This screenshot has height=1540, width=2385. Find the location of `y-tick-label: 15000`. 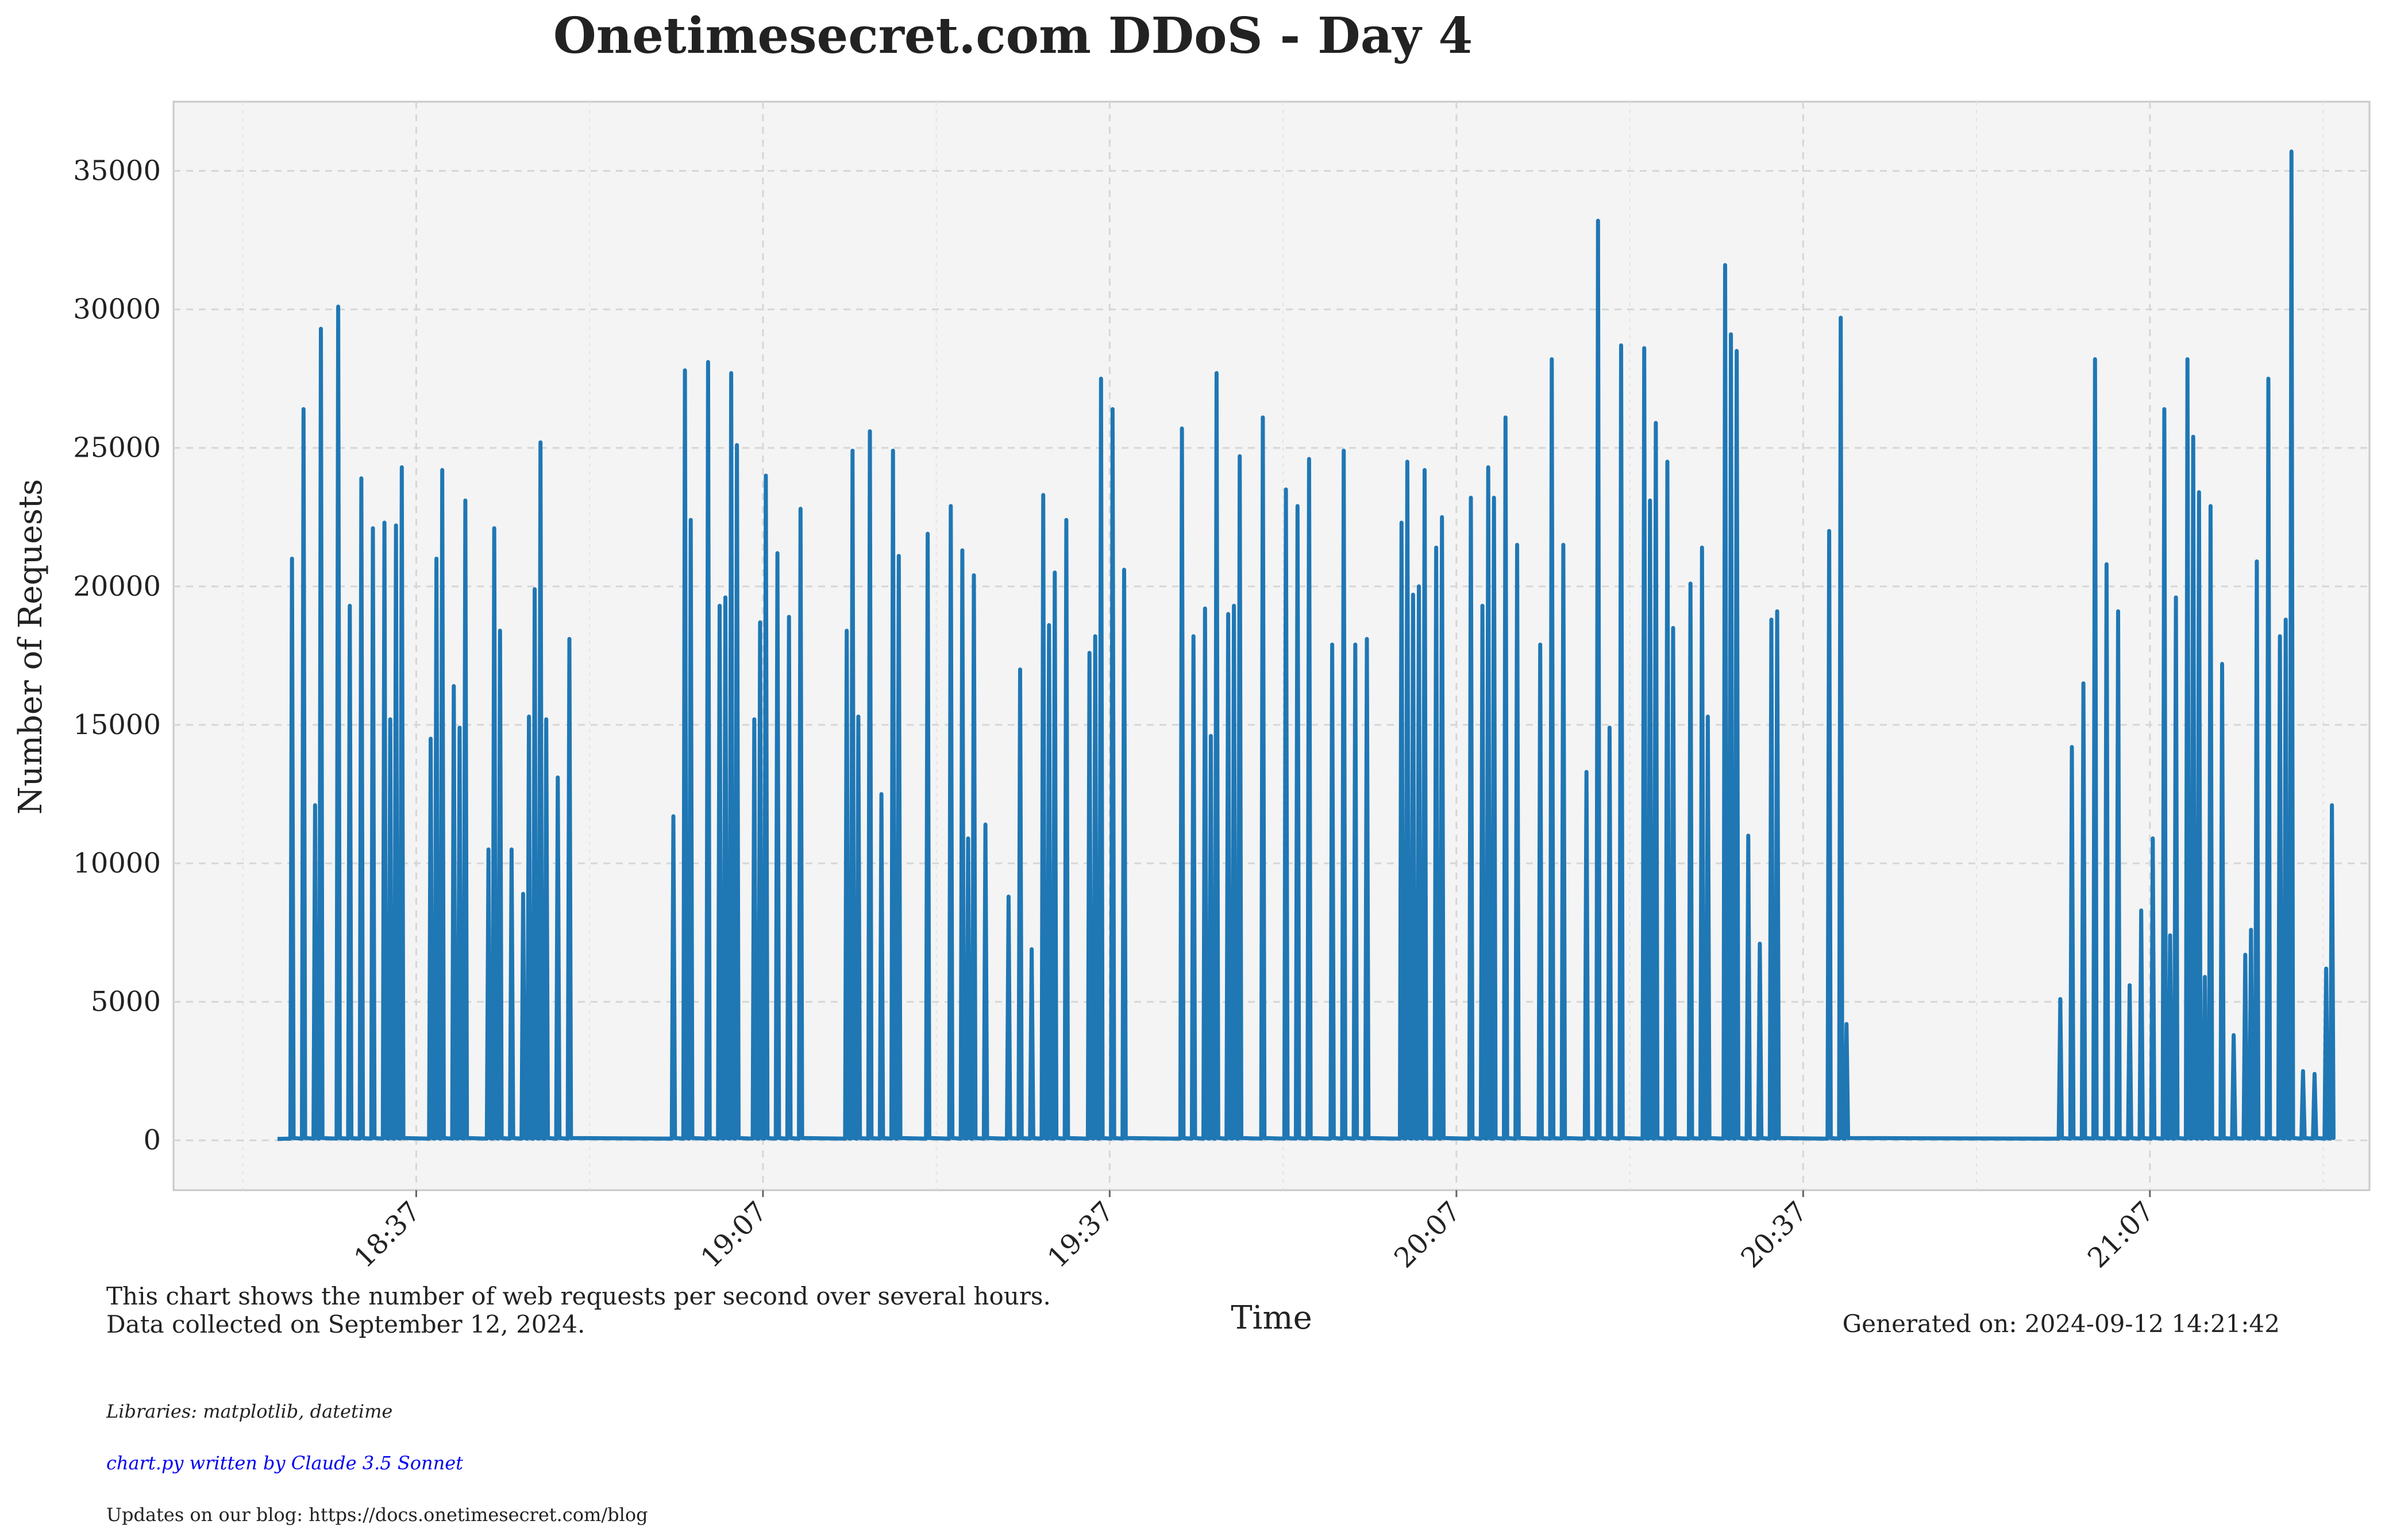

y-tick-label: 15000 is located at coordinates (117, 725).